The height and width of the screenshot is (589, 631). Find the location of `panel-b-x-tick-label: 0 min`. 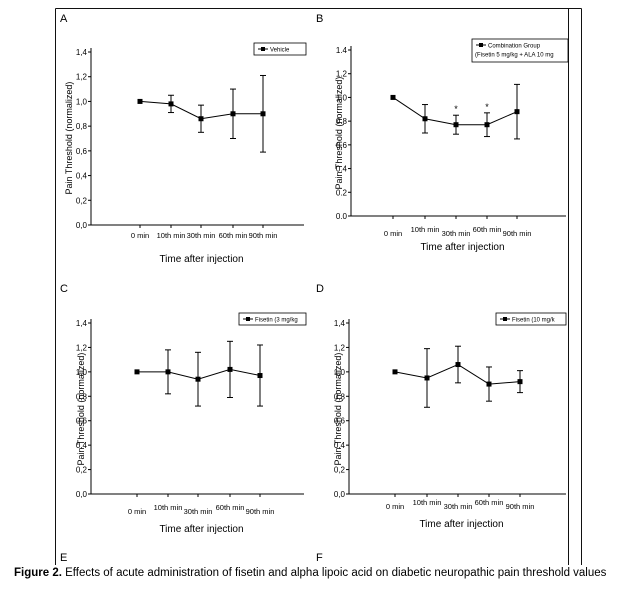

panel-b-x-tick-label: 0 min is located at coordinates (393, 233).